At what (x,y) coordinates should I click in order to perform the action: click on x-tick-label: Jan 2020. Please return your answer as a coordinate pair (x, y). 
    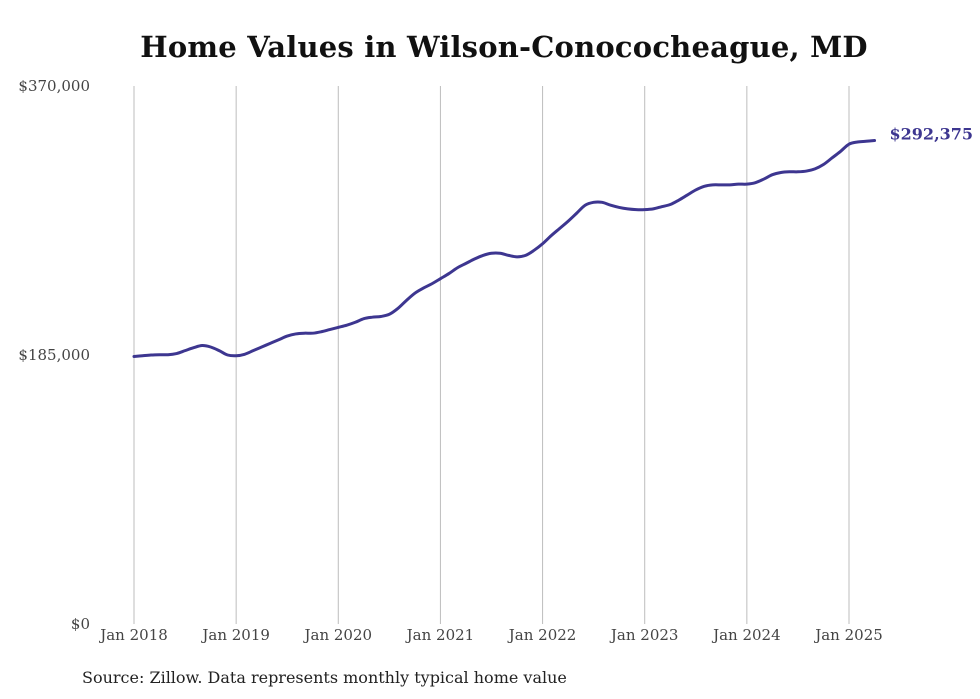
    Looking at the image, I should click on (338, 635).